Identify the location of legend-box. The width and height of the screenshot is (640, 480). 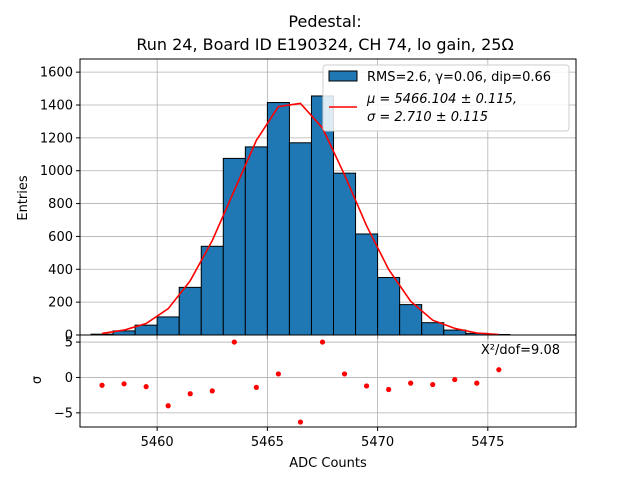
(446, 98).